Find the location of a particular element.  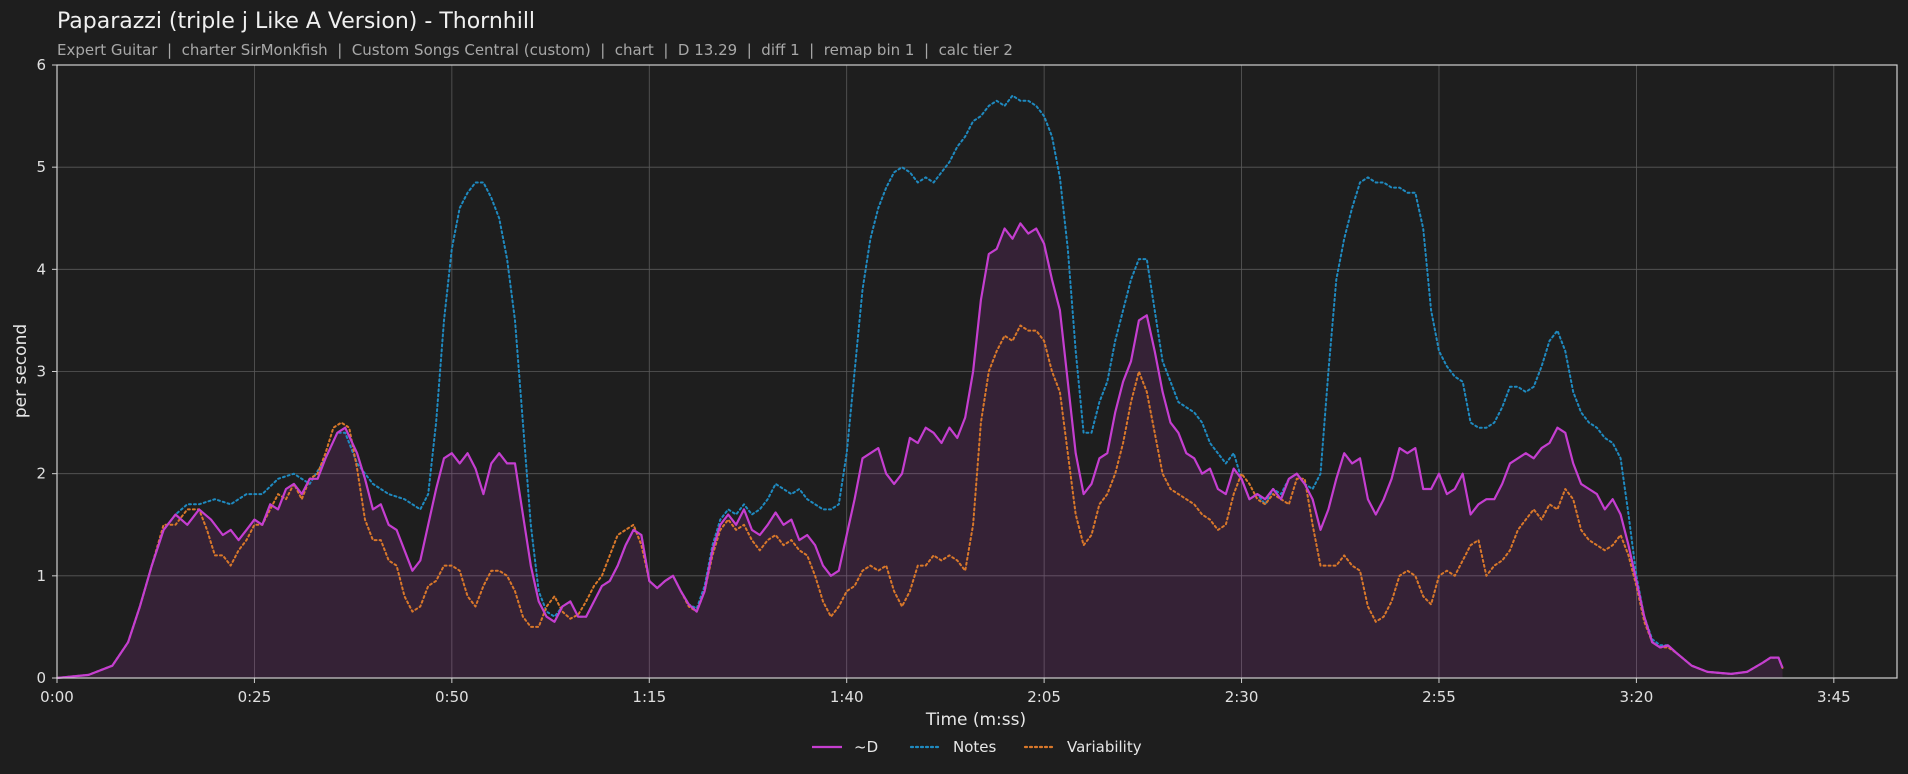

x-tick-label: 3:45 is located at coordinates (1834, 697).